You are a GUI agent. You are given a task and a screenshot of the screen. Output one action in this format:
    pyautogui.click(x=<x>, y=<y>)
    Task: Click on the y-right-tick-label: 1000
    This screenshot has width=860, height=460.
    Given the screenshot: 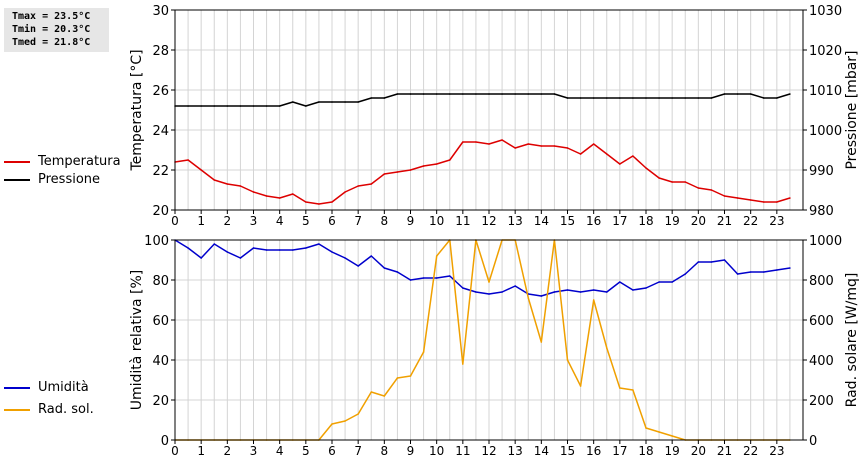 What is the action you would take?
    pyautogui.click(x=825, y=131)
    